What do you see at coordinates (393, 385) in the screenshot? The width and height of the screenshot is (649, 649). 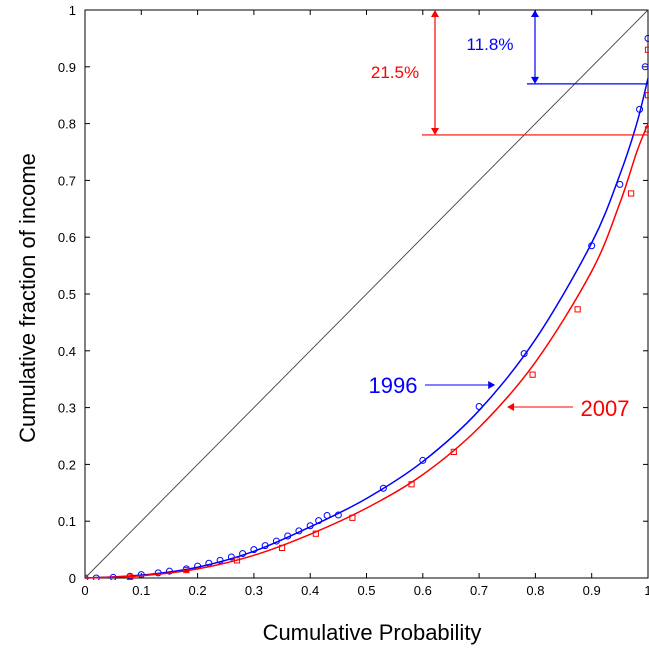 I see `series-label-1996: 1996` at bounding box center [393, 385].